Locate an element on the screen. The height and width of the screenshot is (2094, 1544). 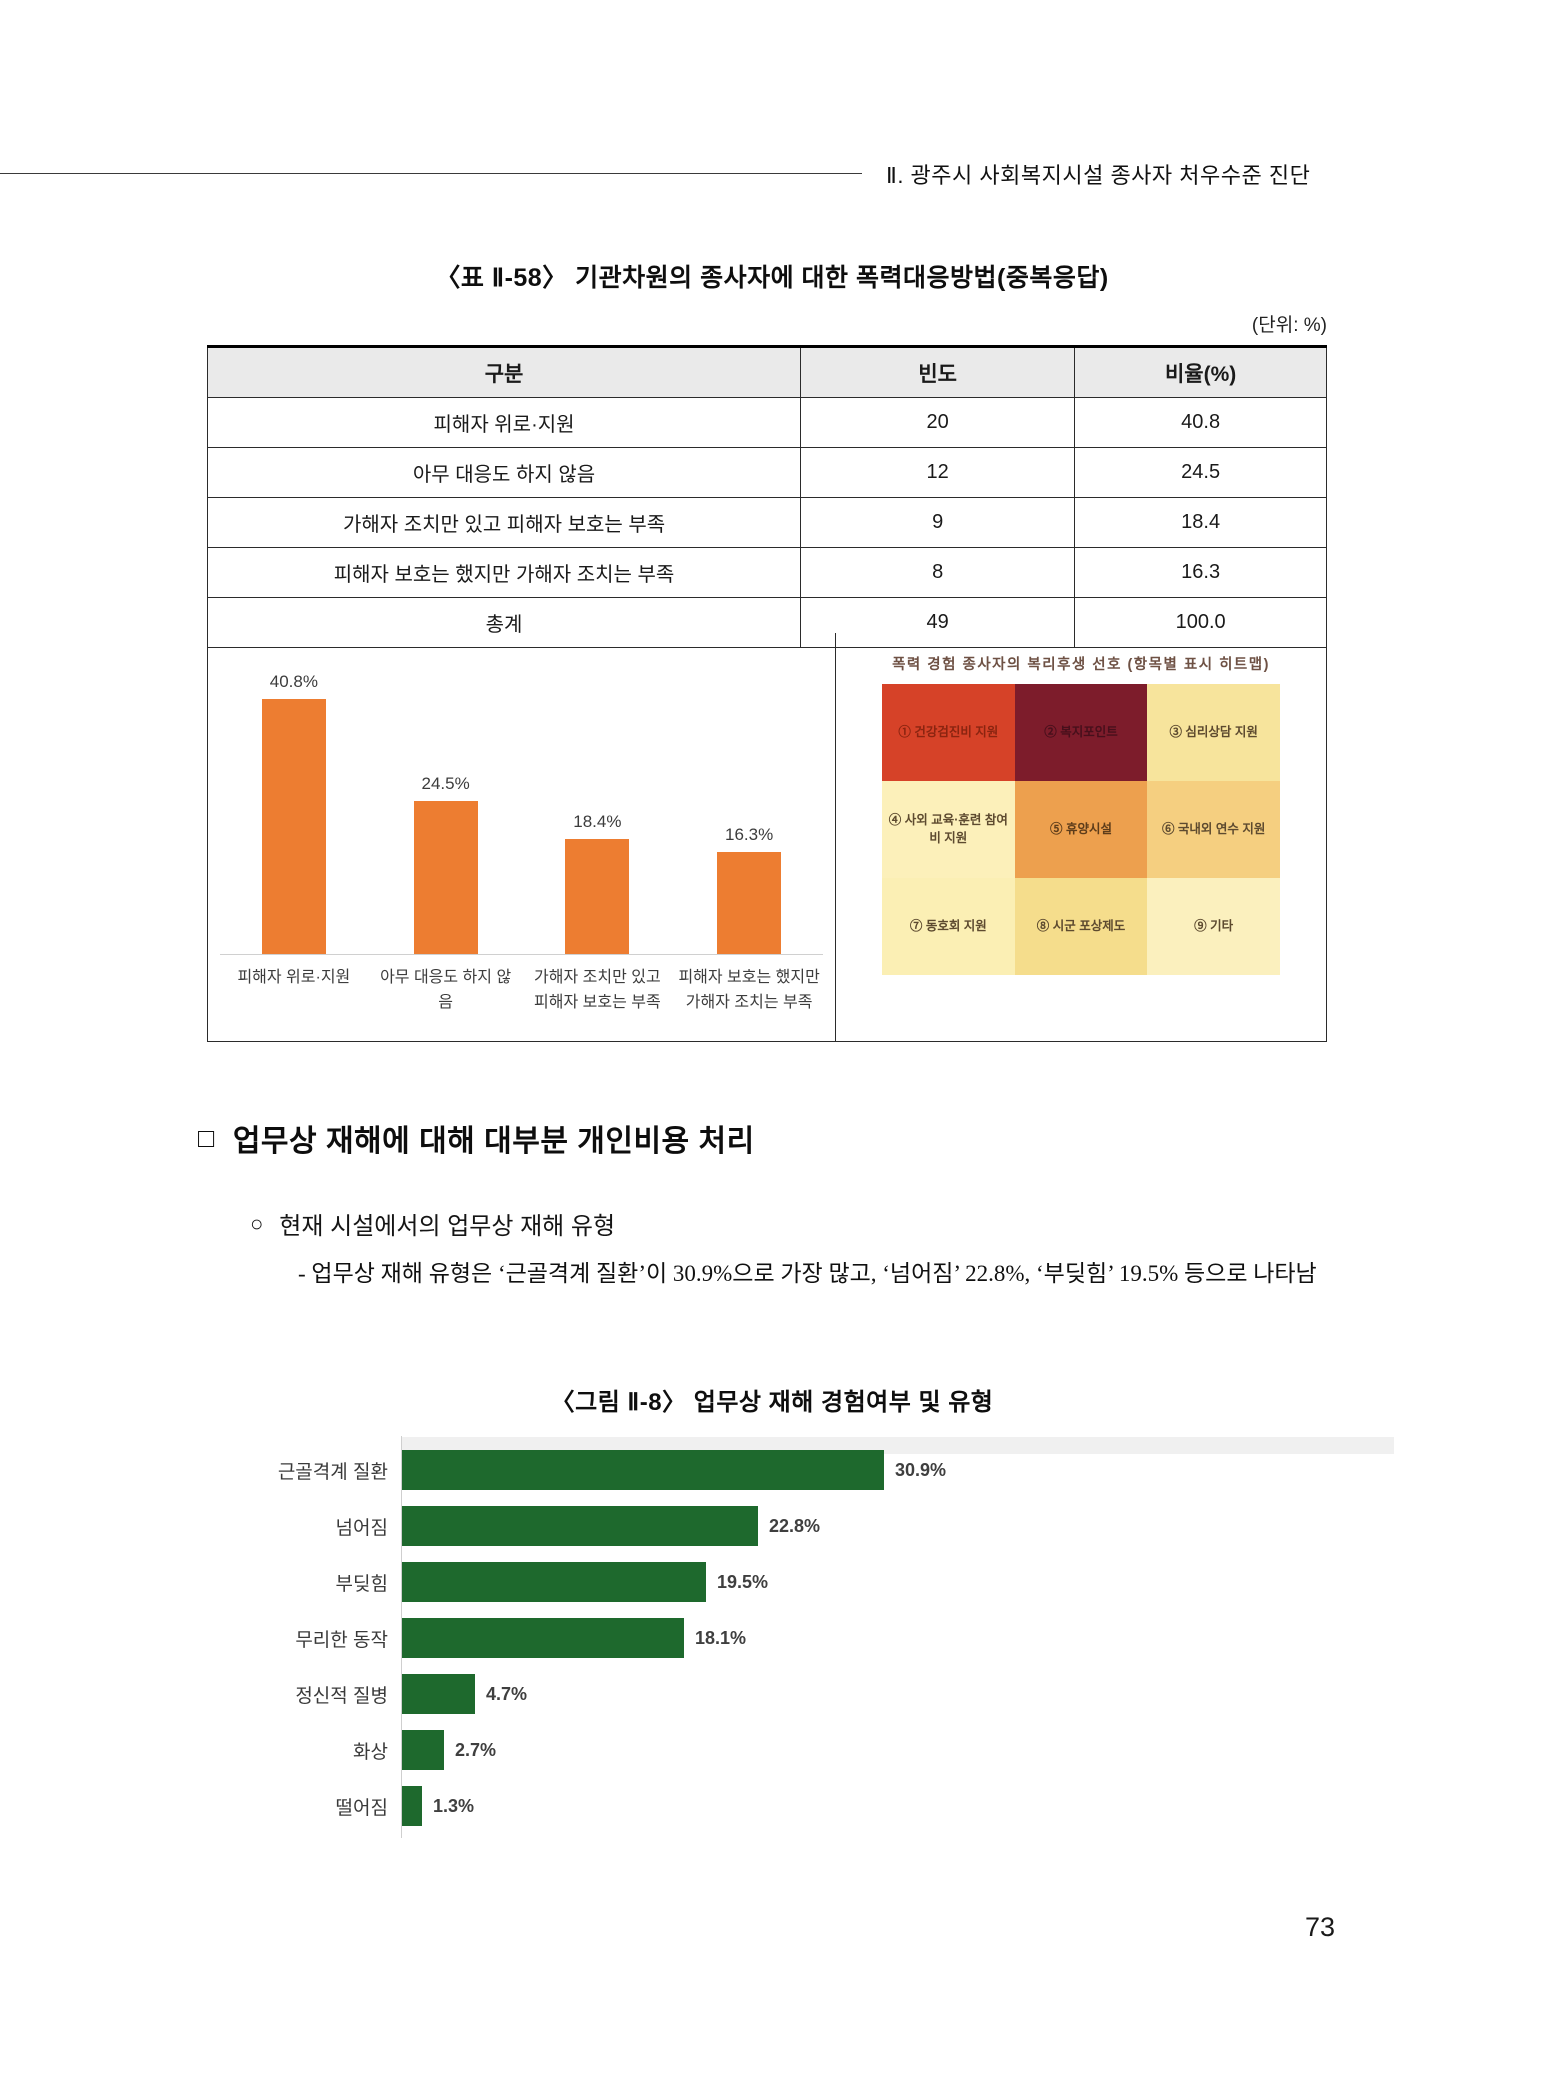
hbar-track: 19.5% is located at coordinates (585, 1582).